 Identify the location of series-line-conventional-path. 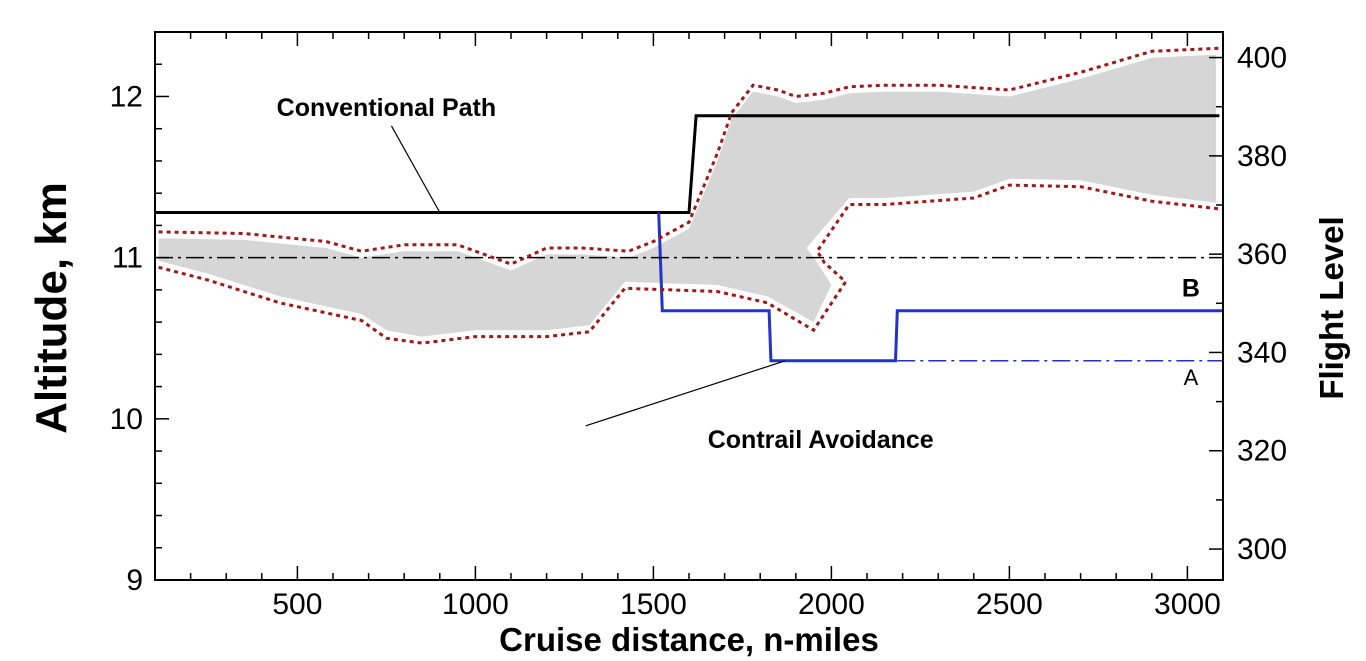
(687, 164).